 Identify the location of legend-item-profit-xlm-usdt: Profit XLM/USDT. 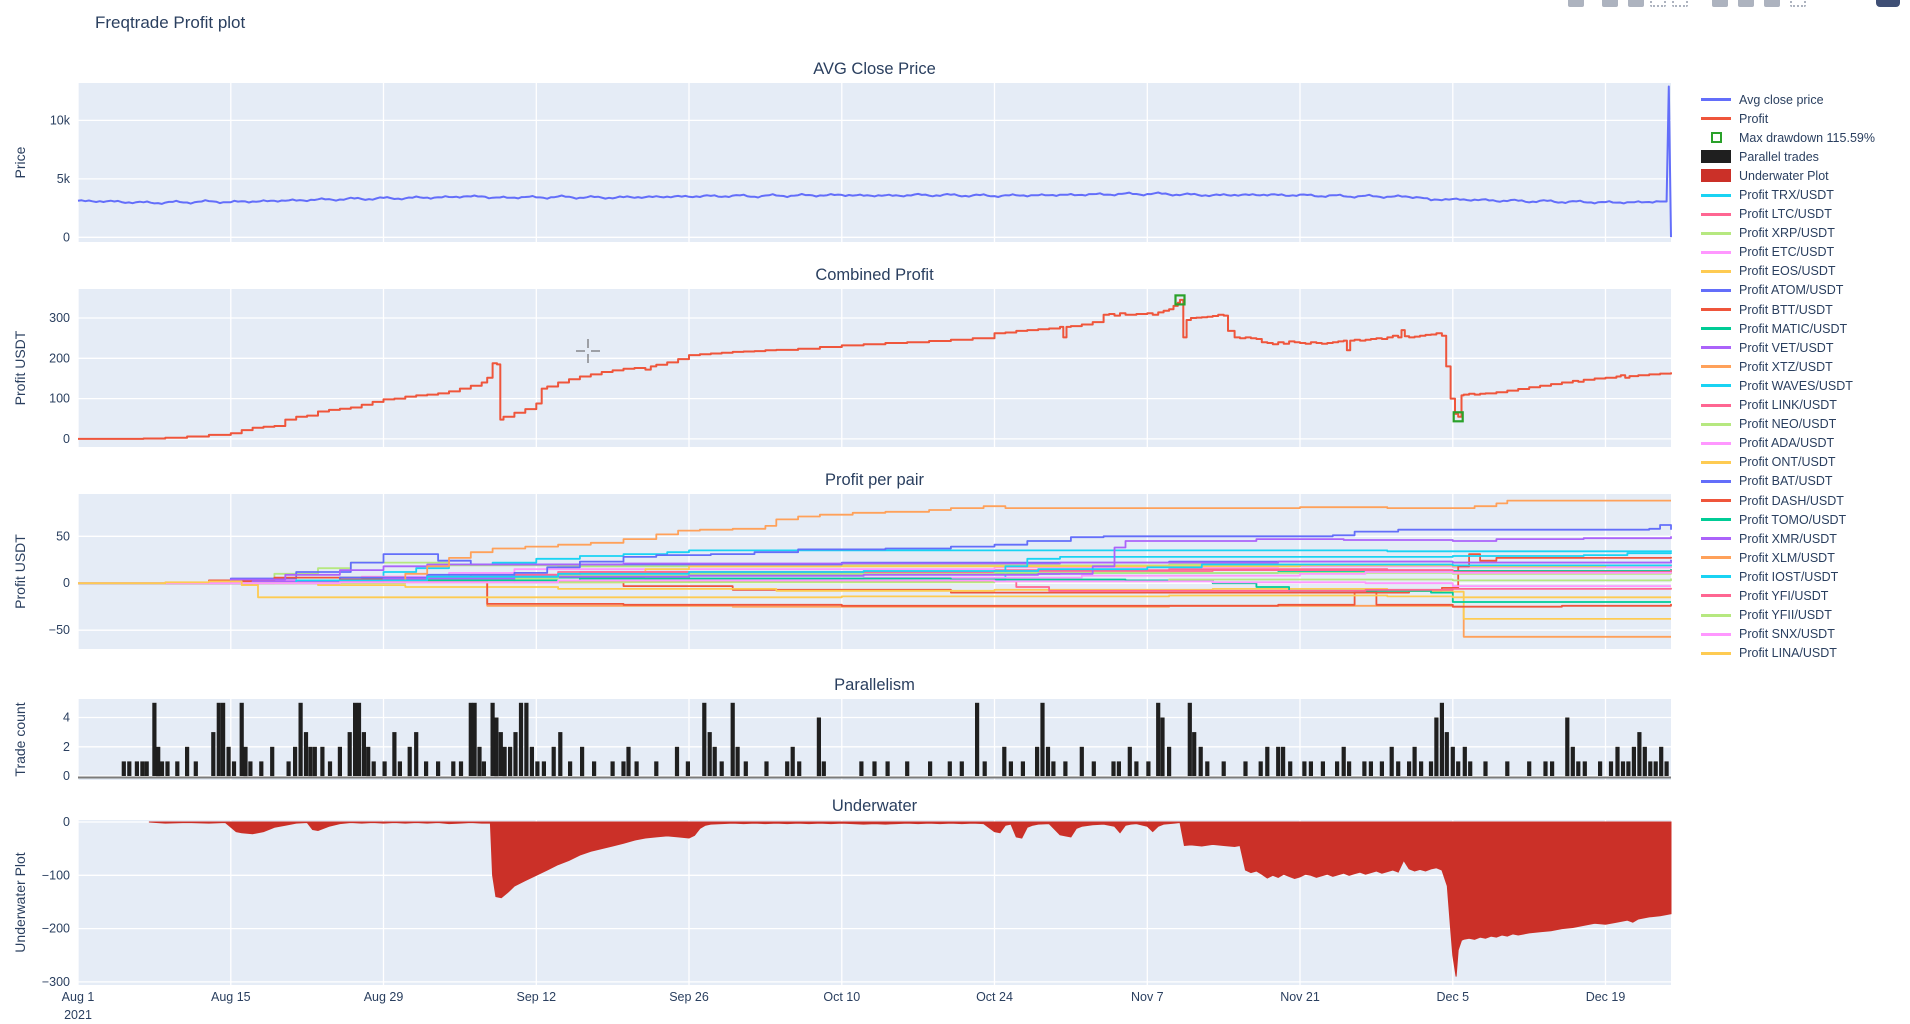
(1788, 557).